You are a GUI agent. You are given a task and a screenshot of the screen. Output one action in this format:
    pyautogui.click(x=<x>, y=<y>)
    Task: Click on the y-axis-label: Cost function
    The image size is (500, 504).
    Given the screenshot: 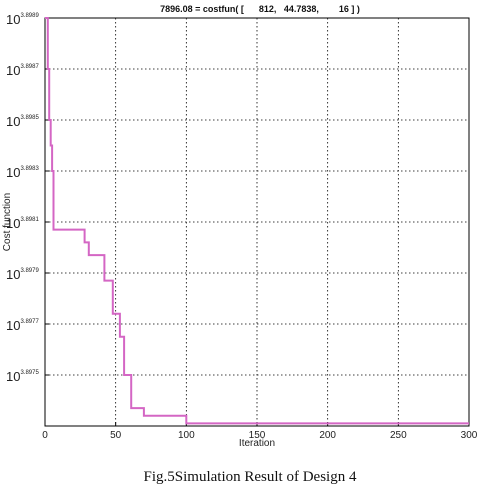 What is the action you would take?
    pyautogui.click(x=7, y=222)
    